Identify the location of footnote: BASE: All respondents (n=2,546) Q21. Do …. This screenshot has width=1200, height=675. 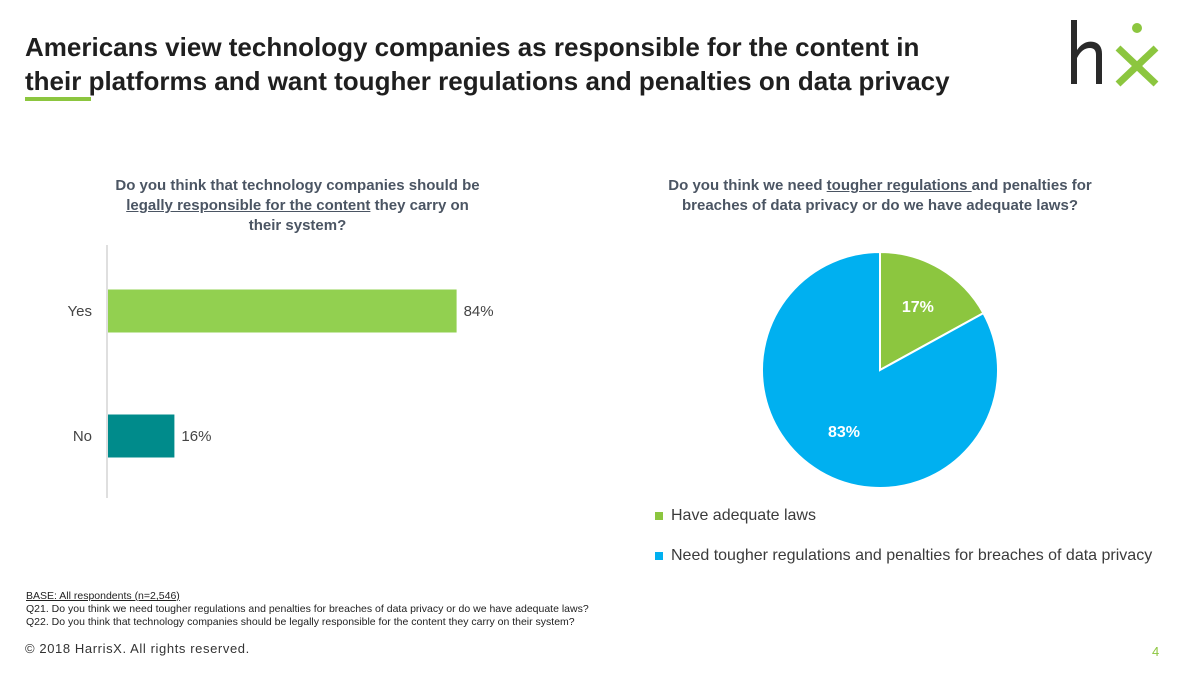
(307, 609).